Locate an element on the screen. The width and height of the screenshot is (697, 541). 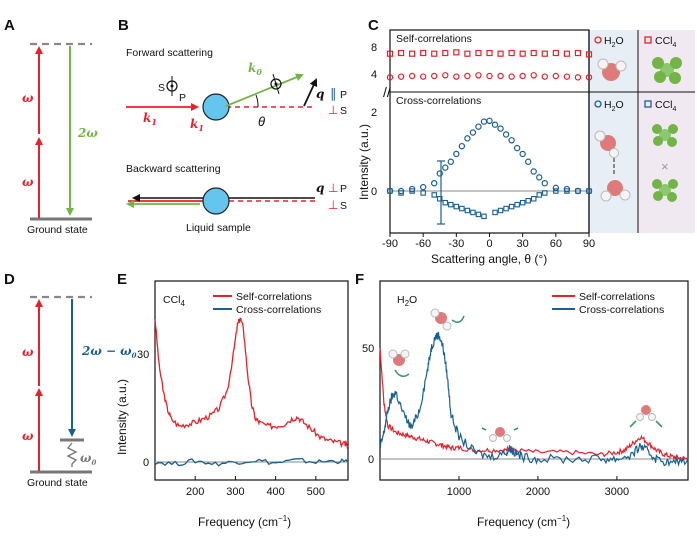
panel-label-b: B is located at coordinates (123, 25).